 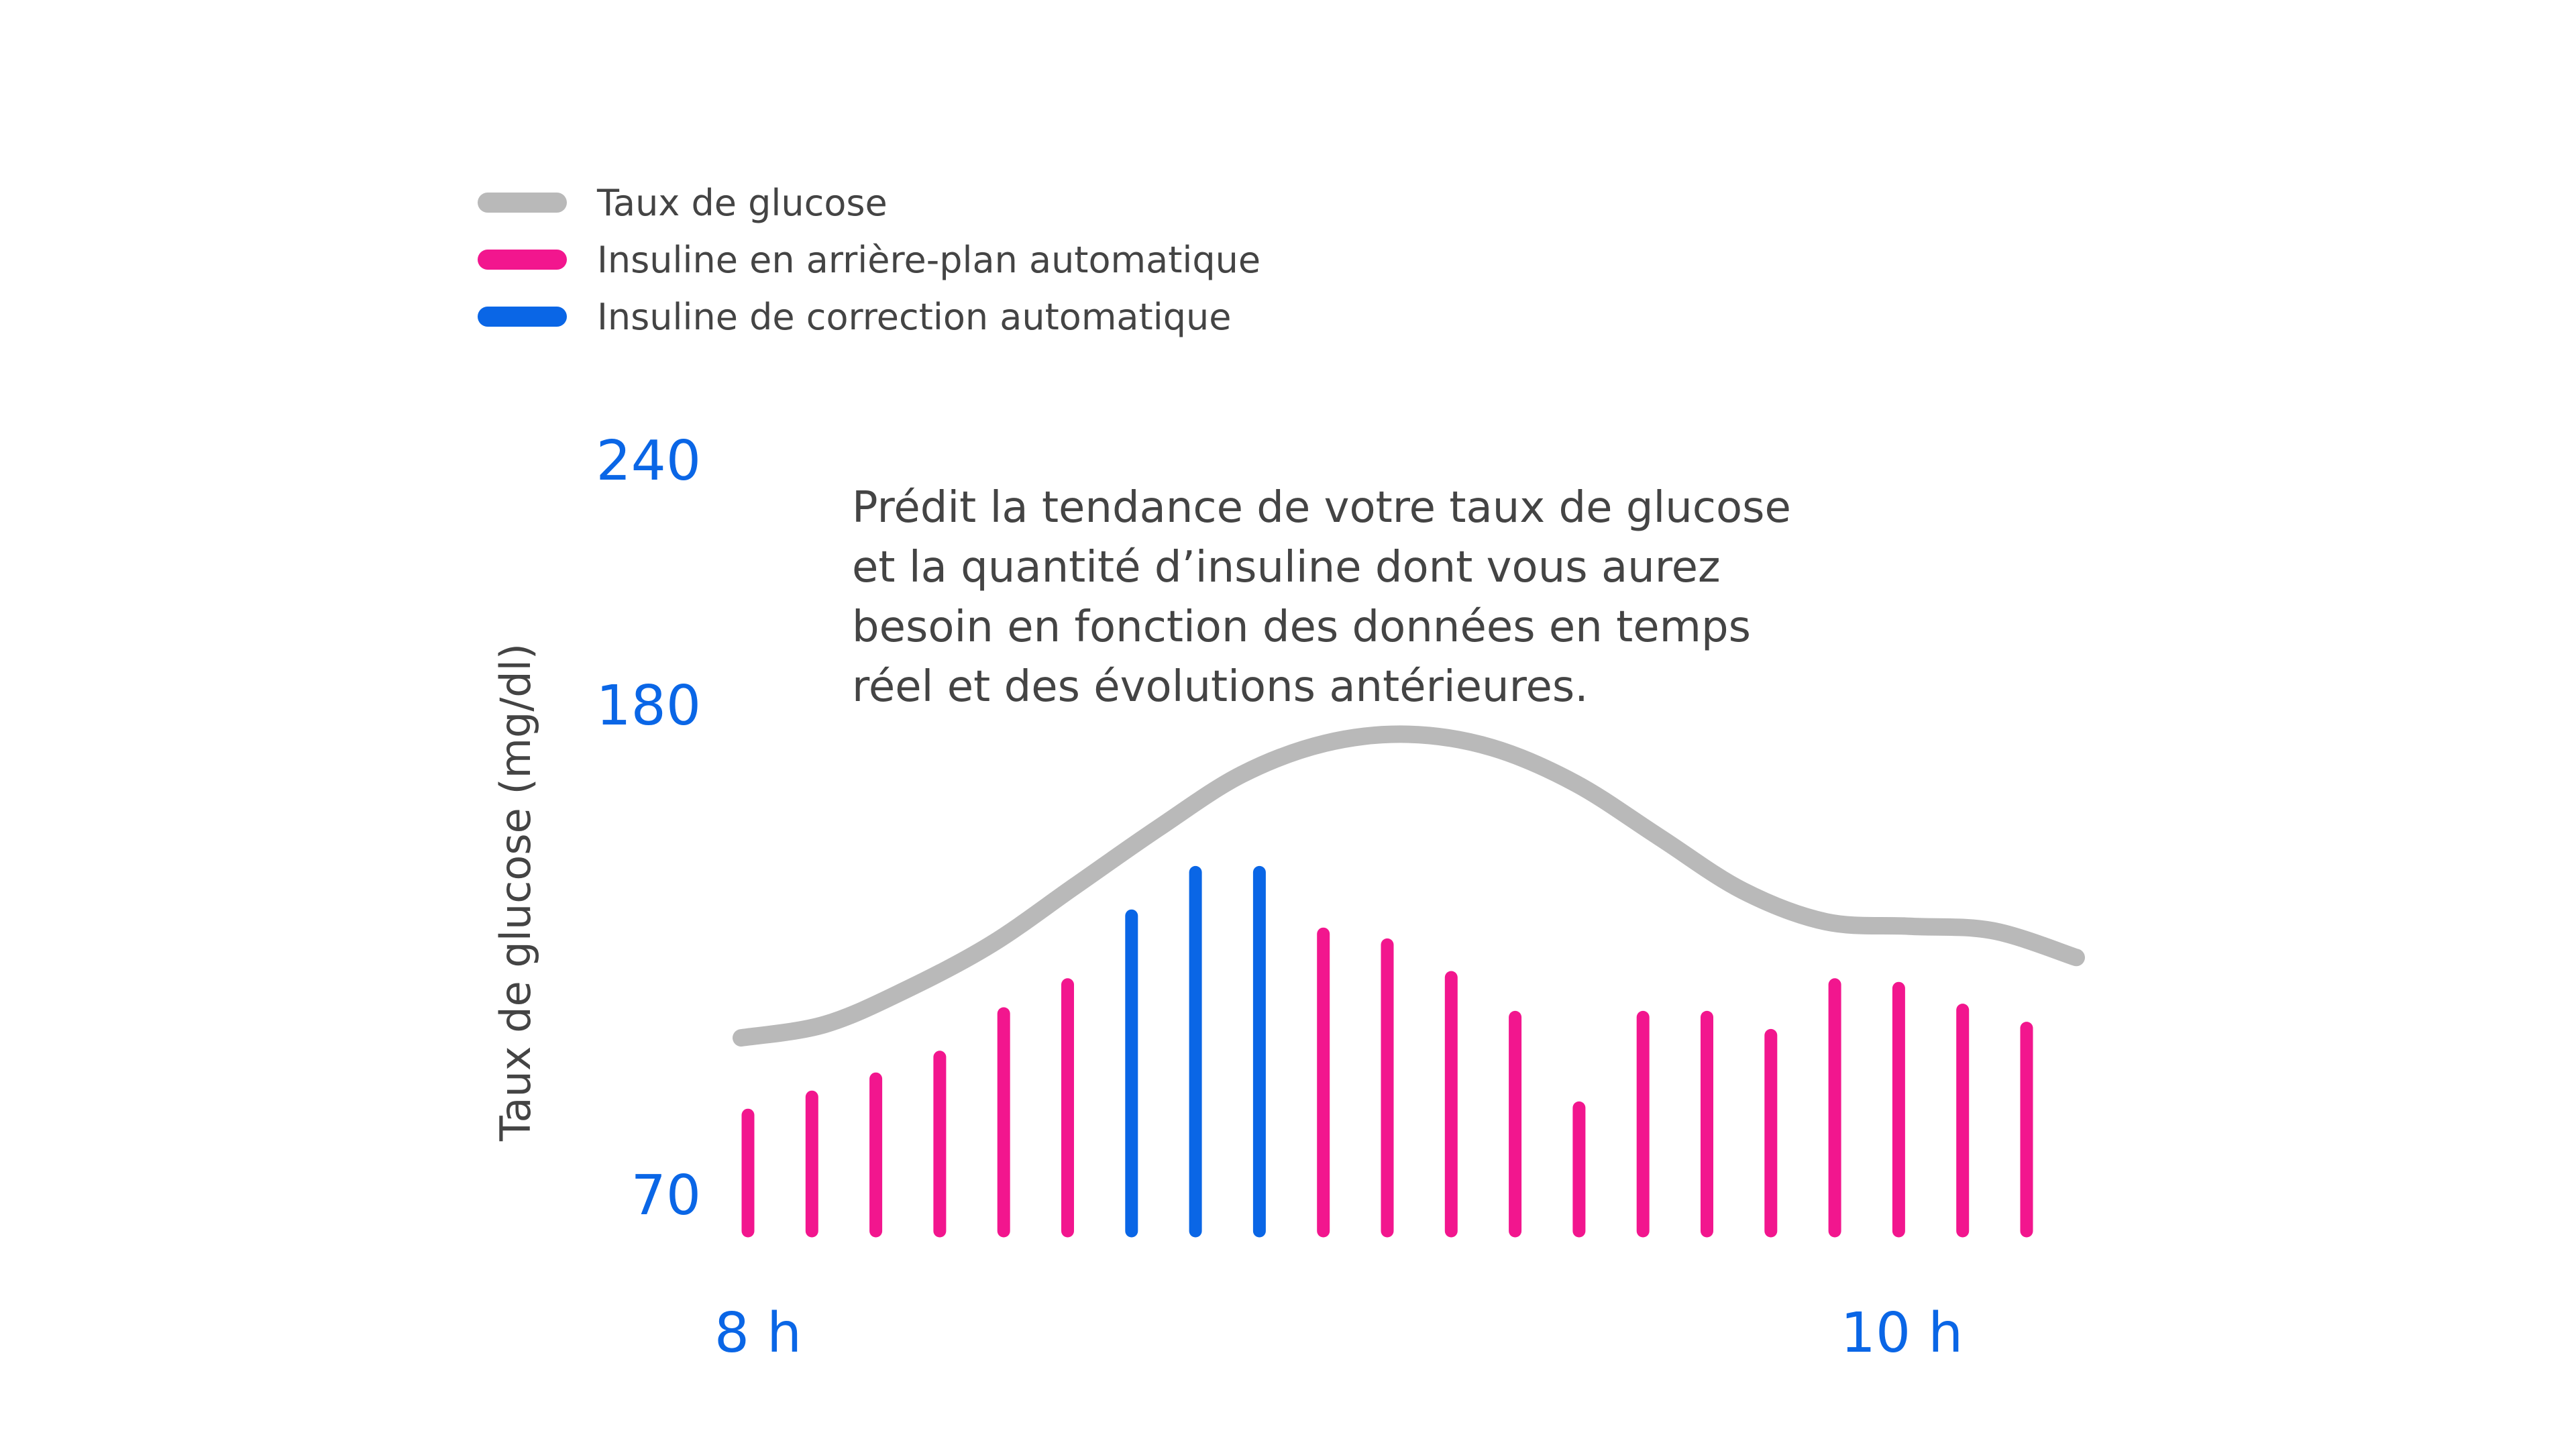 What do you see at coordinates (666, 1196) in the screenshot?
I see `y-tick-label-70: 70` at bounding box center [666, 1196].